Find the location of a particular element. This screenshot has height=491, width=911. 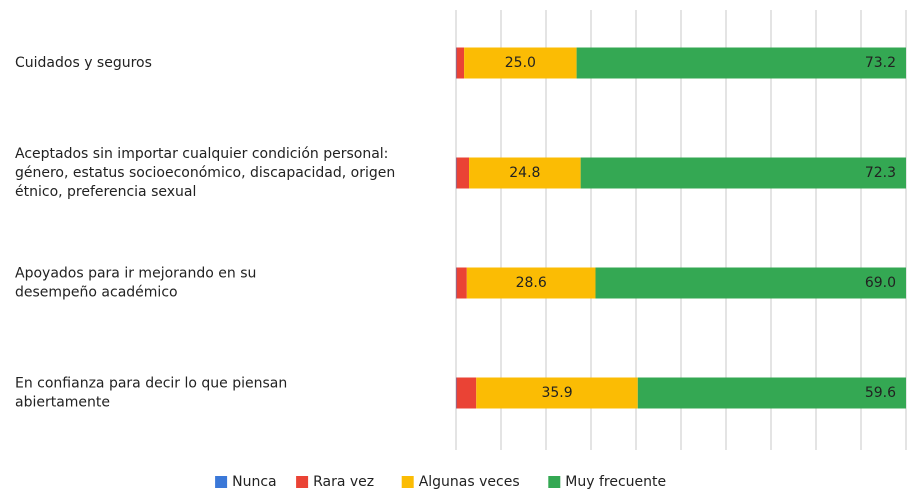

value-label: 69.0 is located at coordinates (880, 283).